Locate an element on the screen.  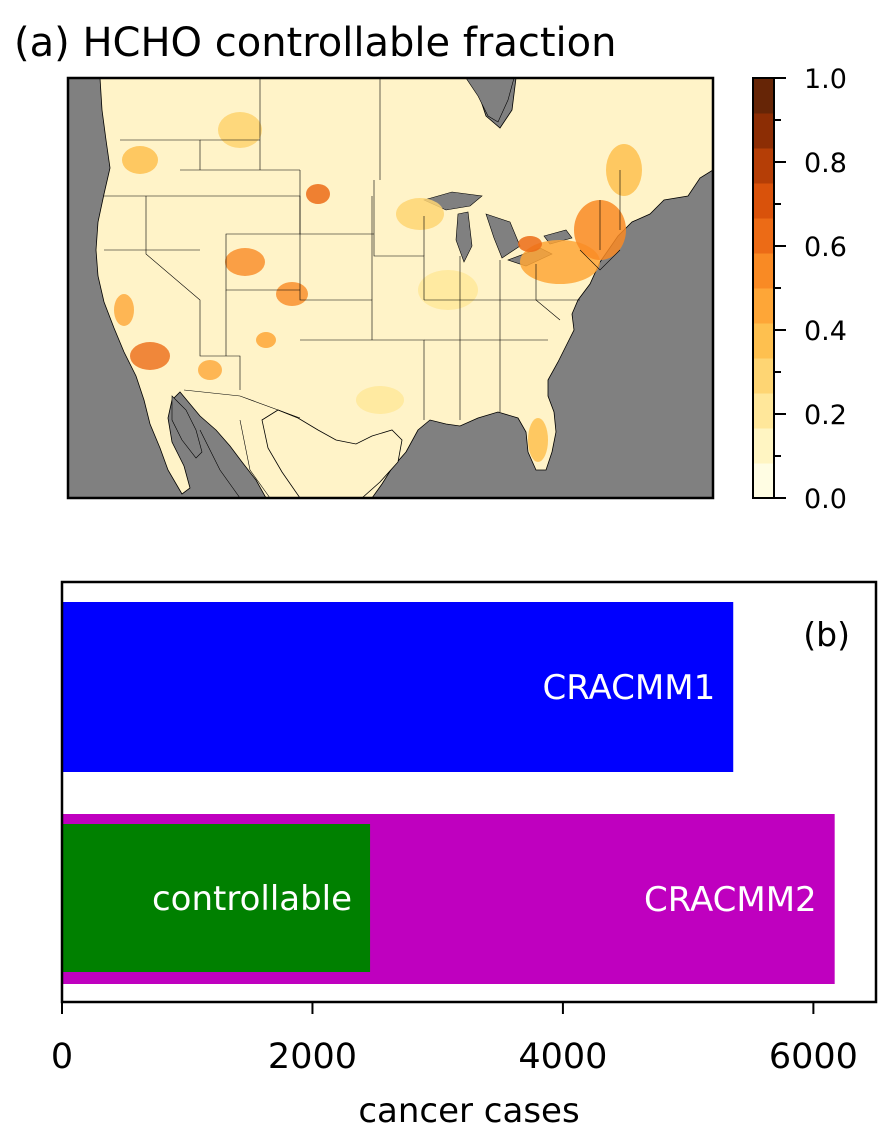
x-axis-ticks: 0 2000 4000 6000 is located at coordinates (454, 1039).